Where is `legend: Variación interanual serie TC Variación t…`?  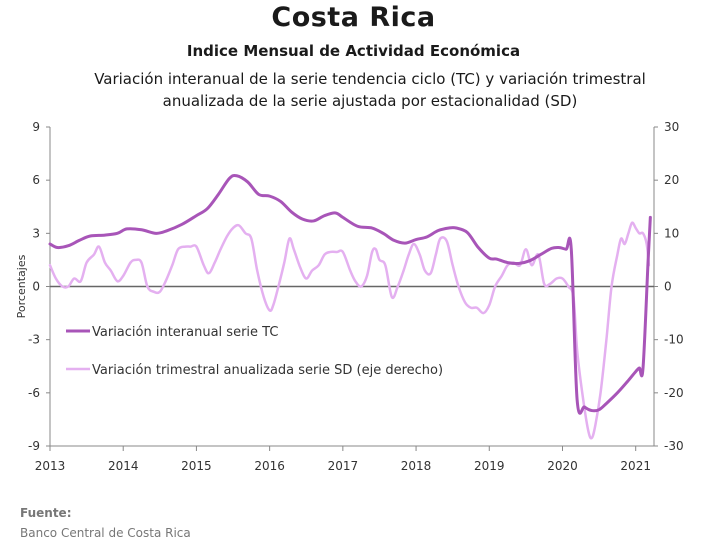 legend: Variación interanual serie TC Variación t… is located at coordinates (254, 351).